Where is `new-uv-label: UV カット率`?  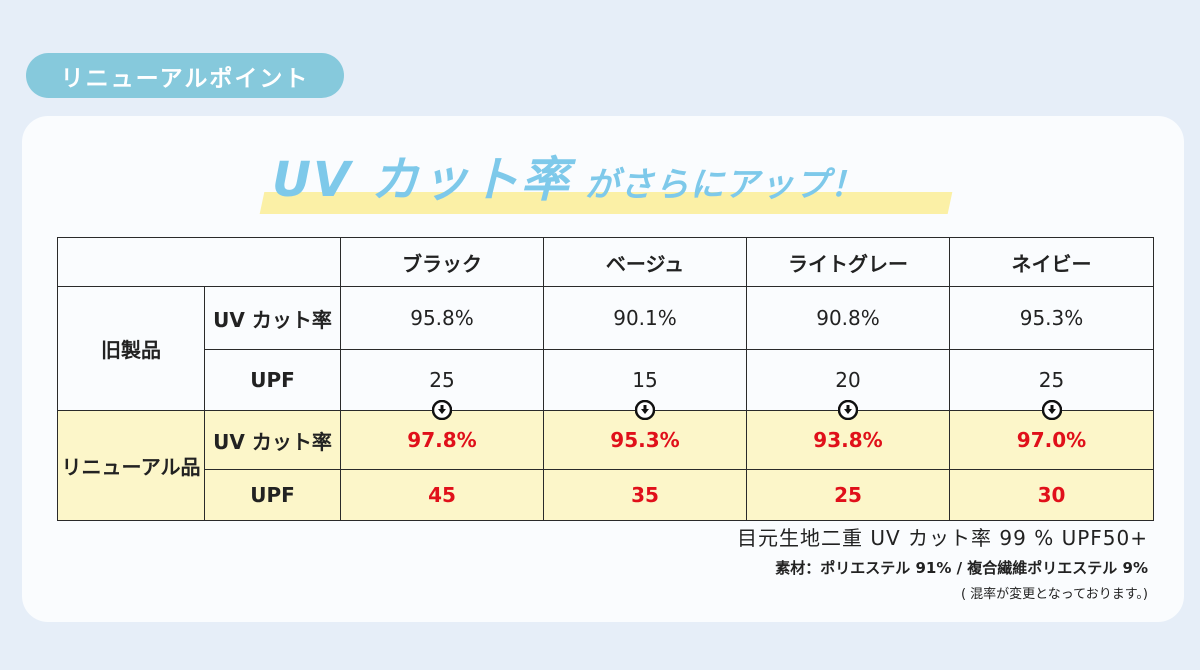
new-uv-label: UV カット率 is located at coordinates (272, 440).